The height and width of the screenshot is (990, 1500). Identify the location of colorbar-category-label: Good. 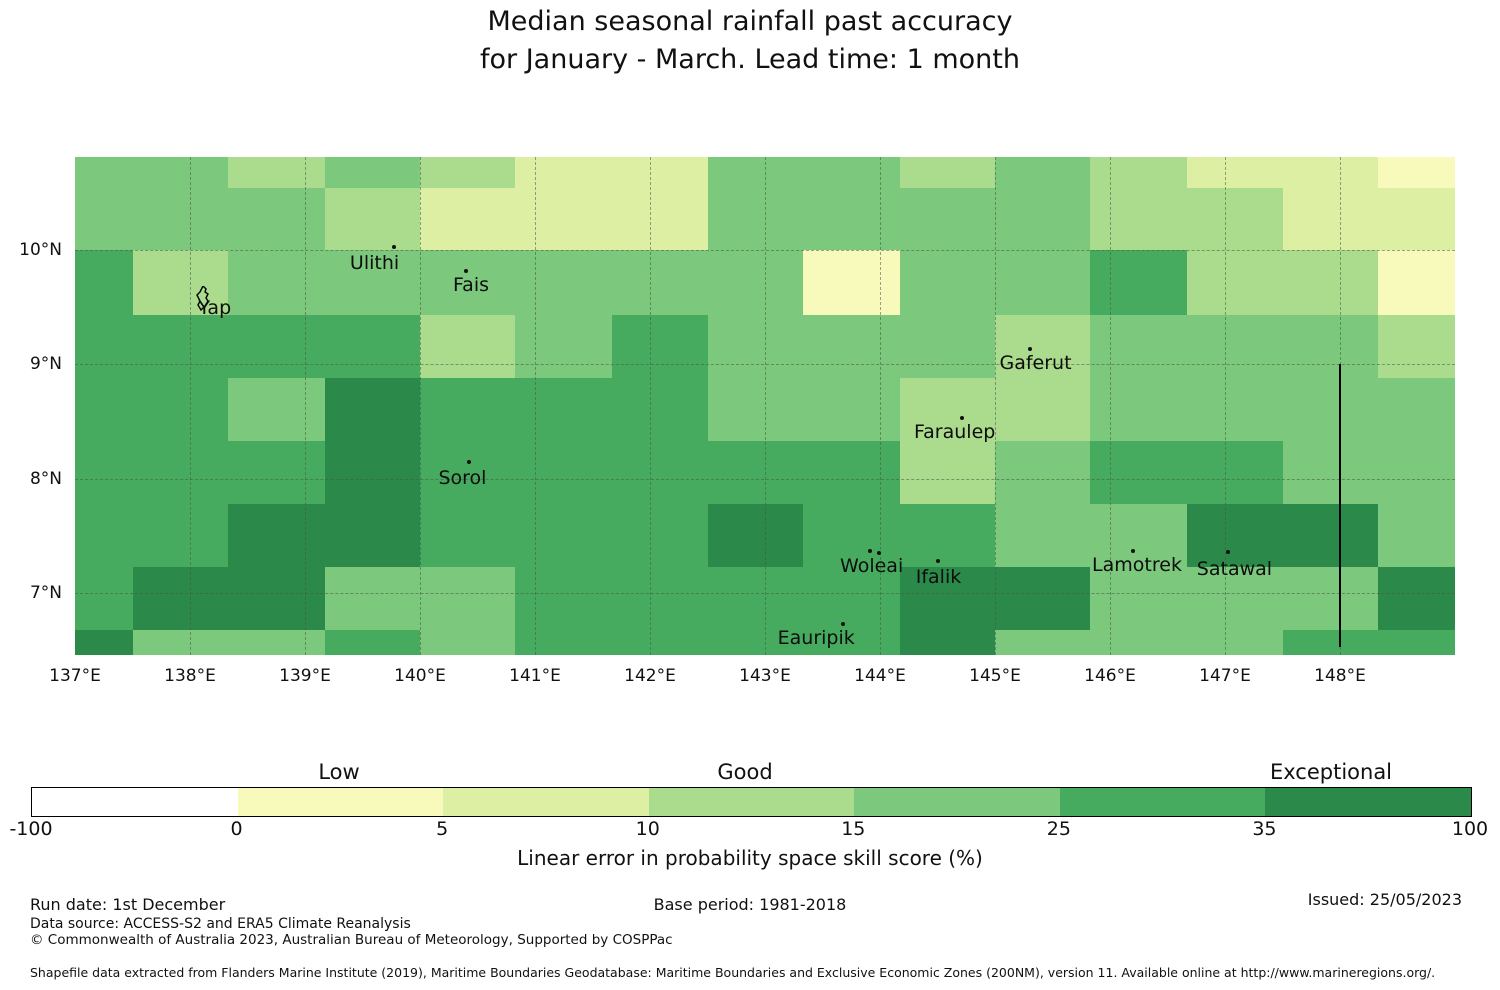
(745, 772).